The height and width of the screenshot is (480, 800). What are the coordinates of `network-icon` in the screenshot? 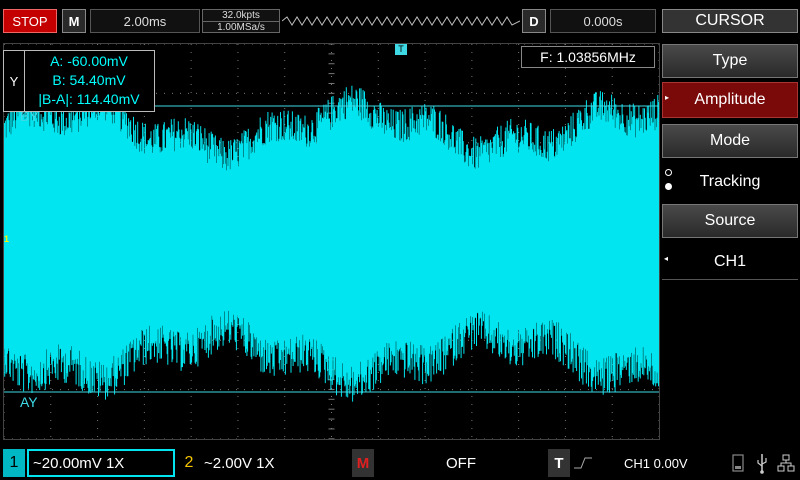 It's located at (786, 463).